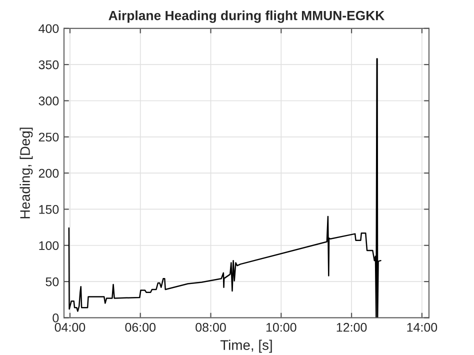  I want to click on y-tick-label: 250, so click(48, 137).